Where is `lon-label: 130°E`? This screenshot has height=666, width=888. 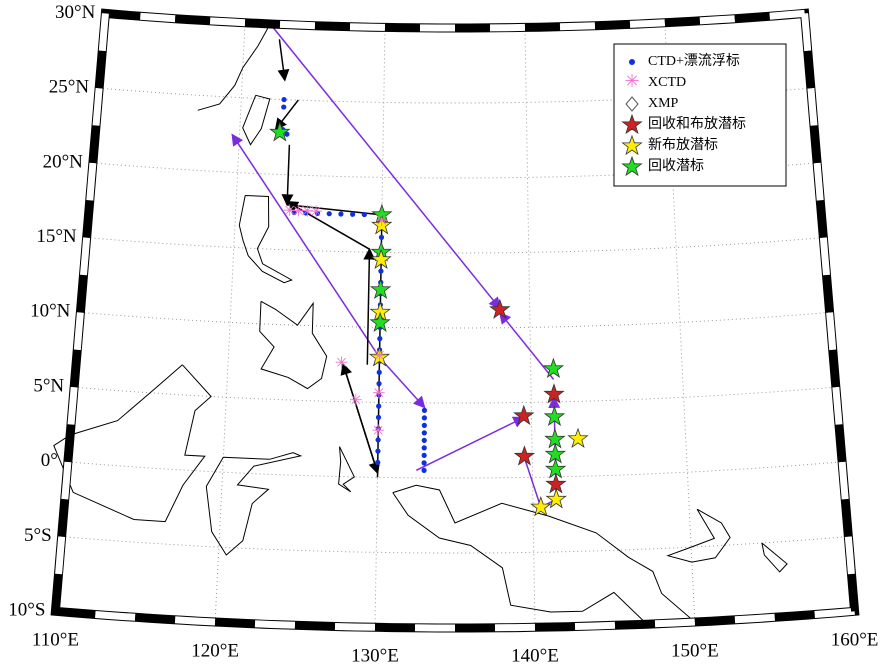 lon-label: 130°E is located at coordinates (375, 656).